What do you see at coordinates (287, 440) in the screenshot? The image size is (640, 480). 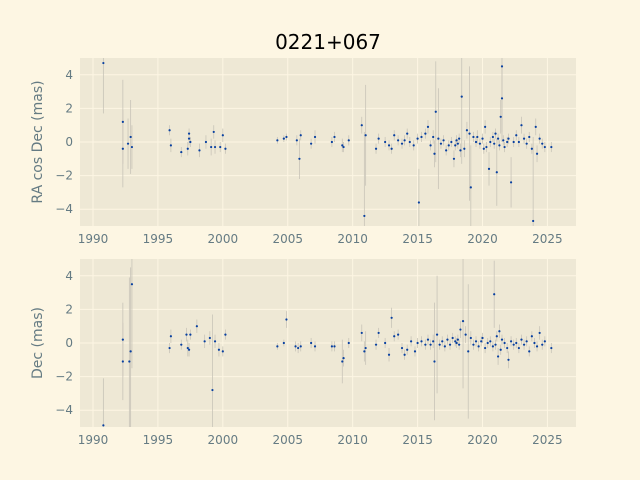 I see `dec-x-tick-label: 2005` at bounding box center [287, 440].